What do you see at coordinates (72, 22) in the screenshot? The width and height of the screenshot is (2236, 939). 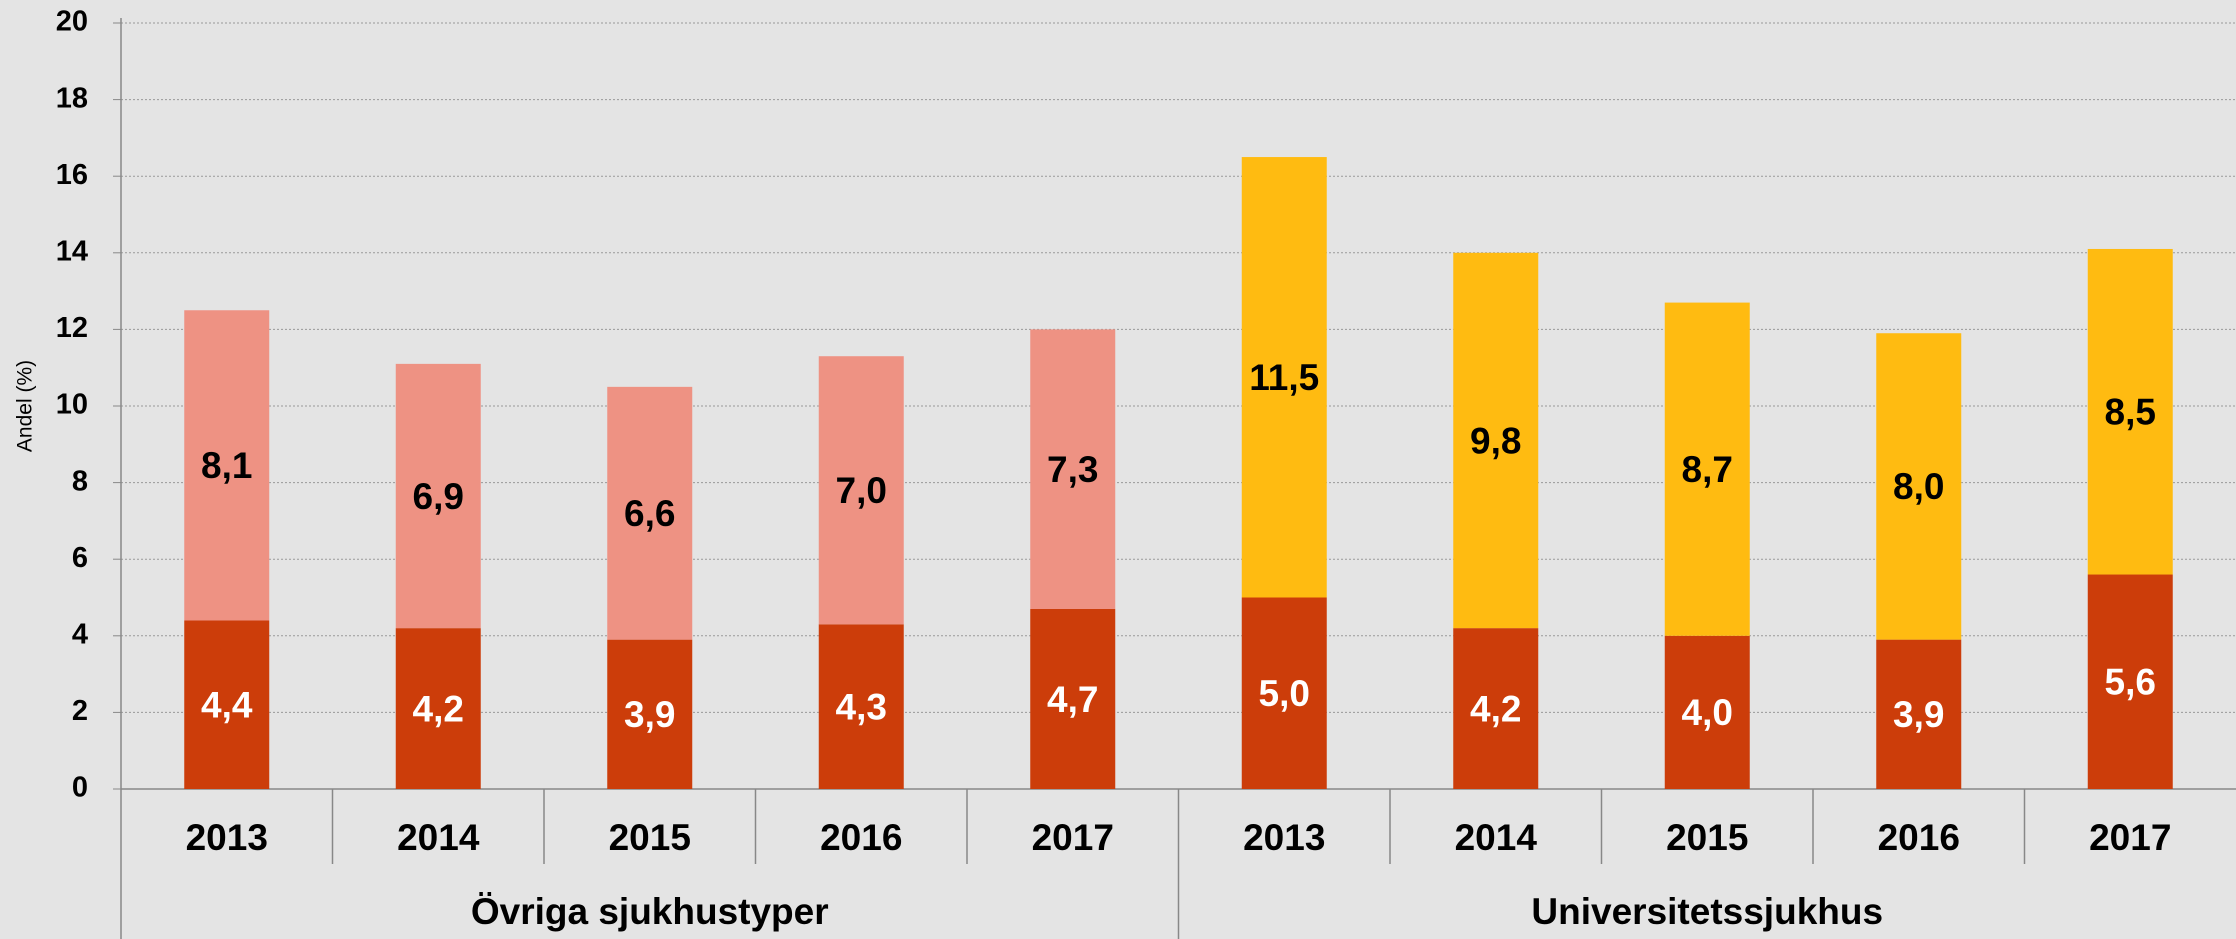 I see `y-tick-label: 20` at bounding box center [72, 22].